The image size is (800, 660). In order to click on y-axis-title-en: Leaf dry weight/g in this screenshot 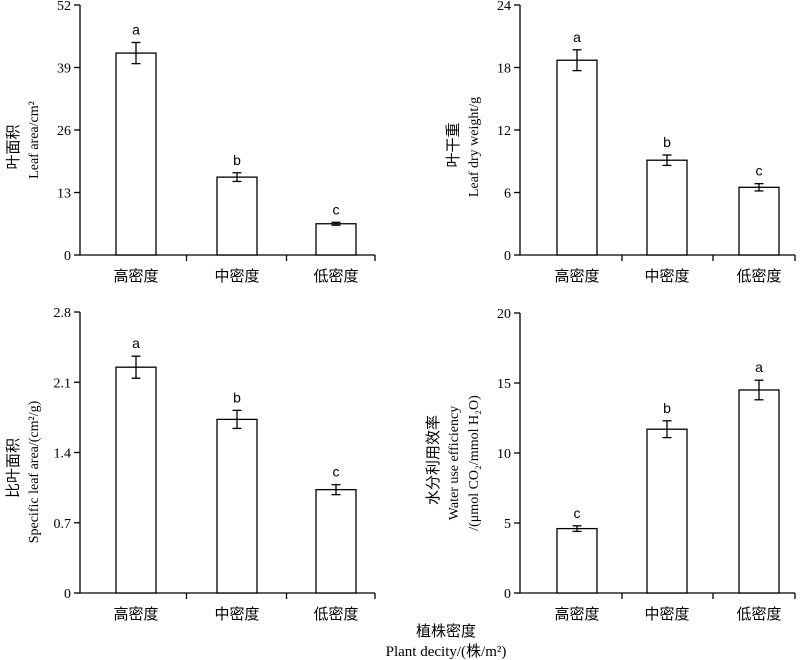, I will do `click(474, 147)`.